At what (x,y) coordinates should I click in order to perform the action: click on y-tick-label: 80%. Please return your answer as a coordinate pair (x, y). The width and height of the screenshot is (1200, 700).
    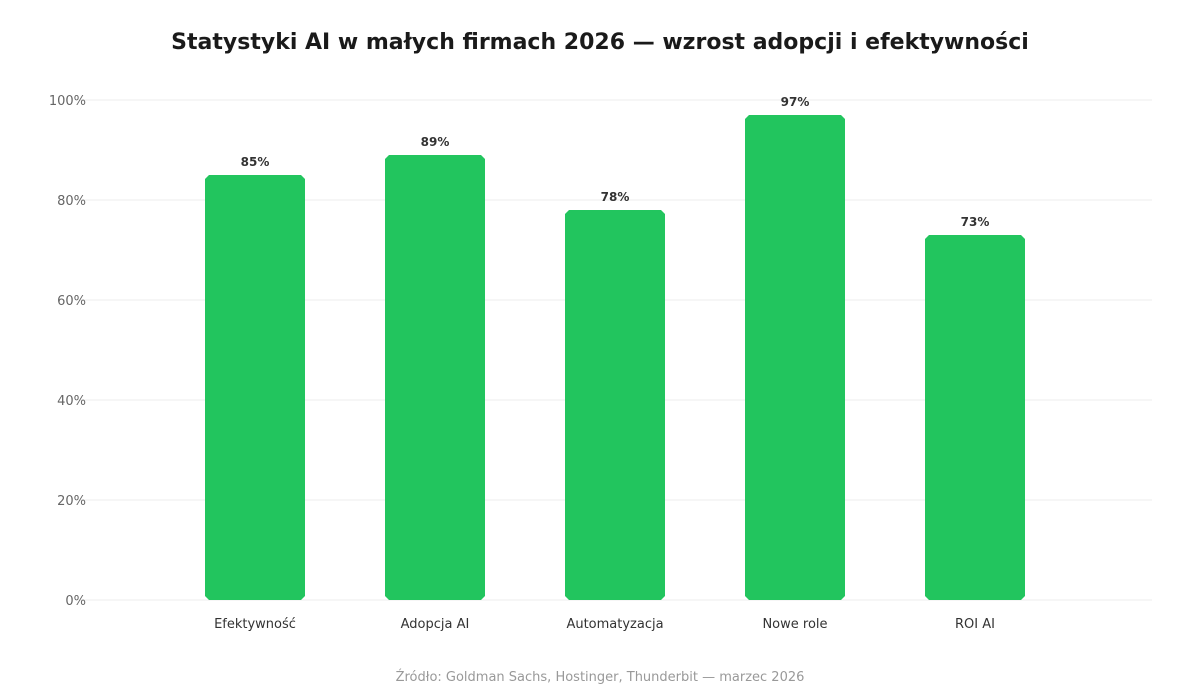
    Looking at the image, I should click on (71, 201).